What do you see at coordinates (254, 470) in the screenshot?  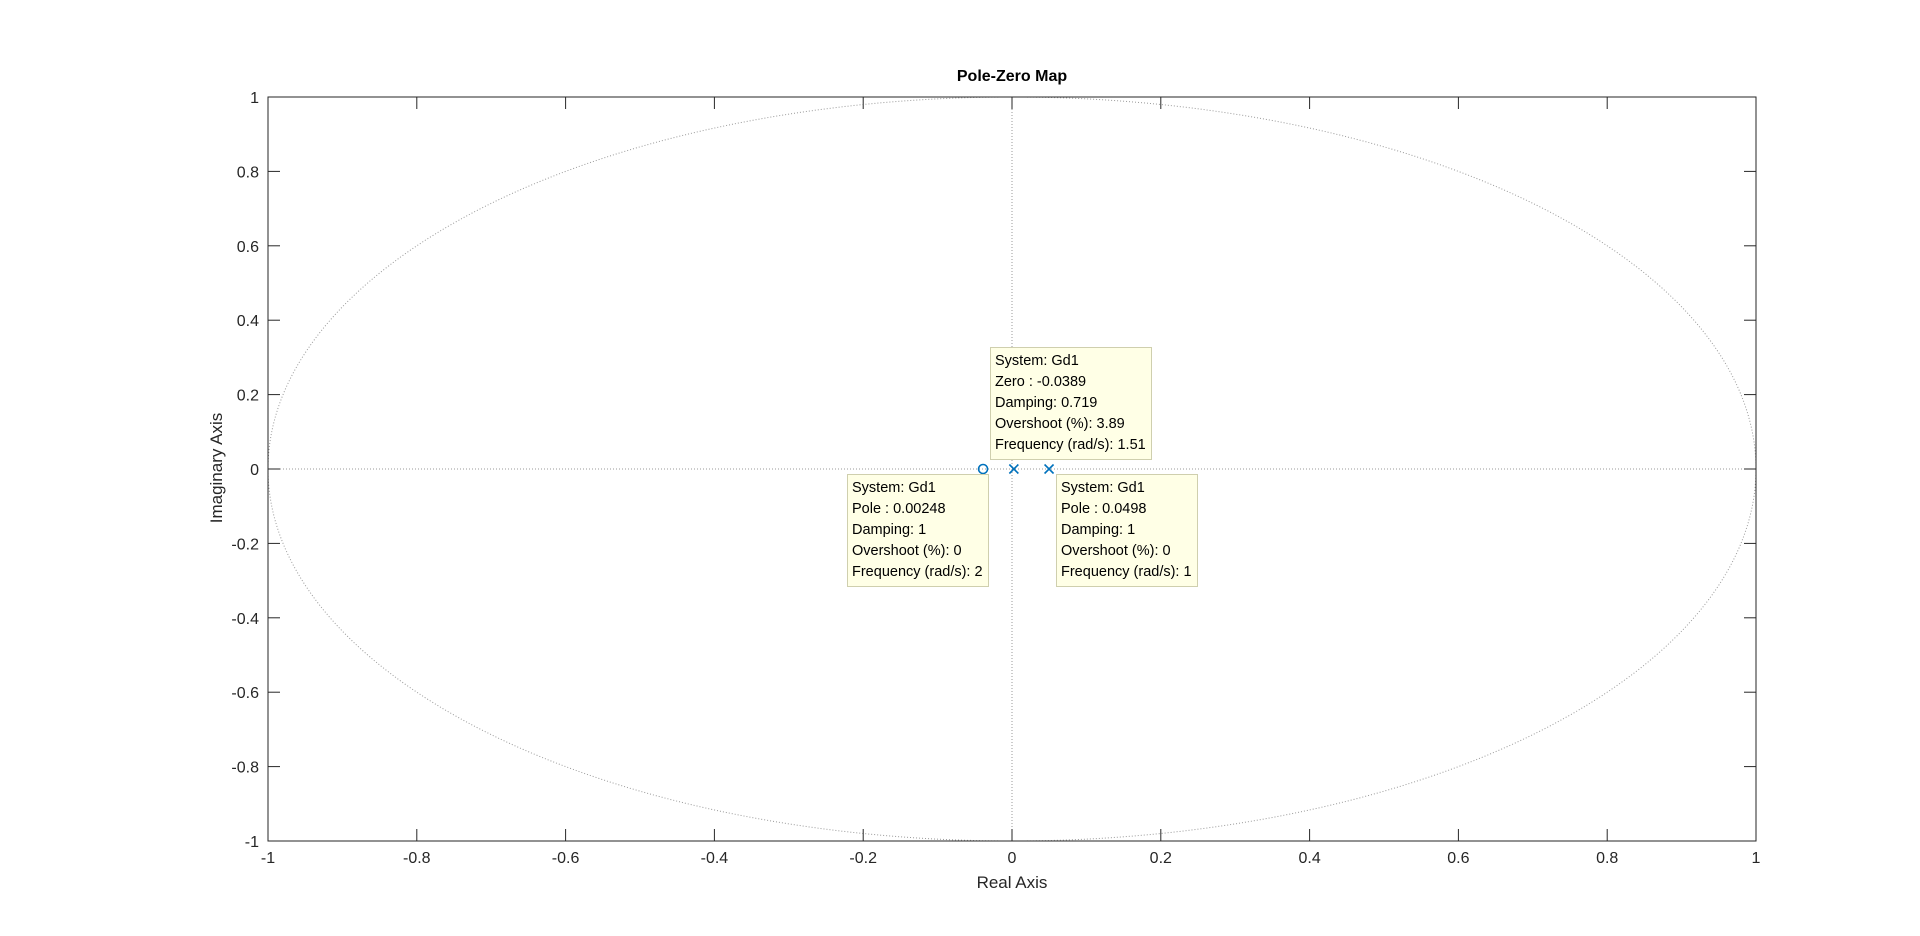 I see `y-tick-label: 0` at bounding box center [254, 470].